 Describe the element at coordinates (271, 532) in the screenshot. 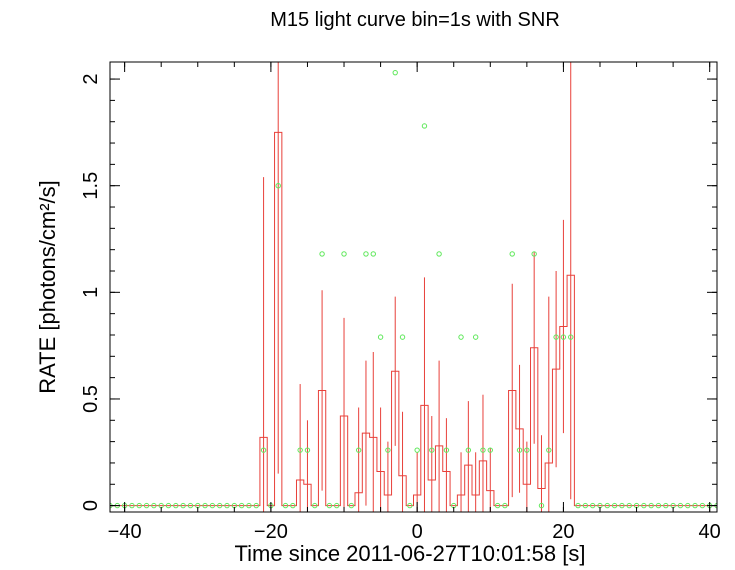

I see `x-tick-label: −20` at that location.